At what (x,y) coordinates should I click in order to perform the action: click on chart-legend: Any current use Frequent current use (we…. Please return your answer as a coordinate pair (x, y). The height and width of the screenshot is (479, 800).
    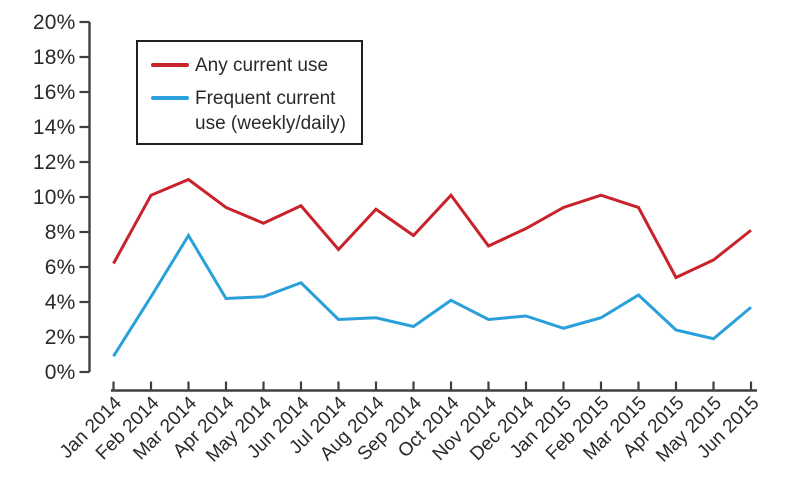
    Looking at the image, I should click on (249, 92).